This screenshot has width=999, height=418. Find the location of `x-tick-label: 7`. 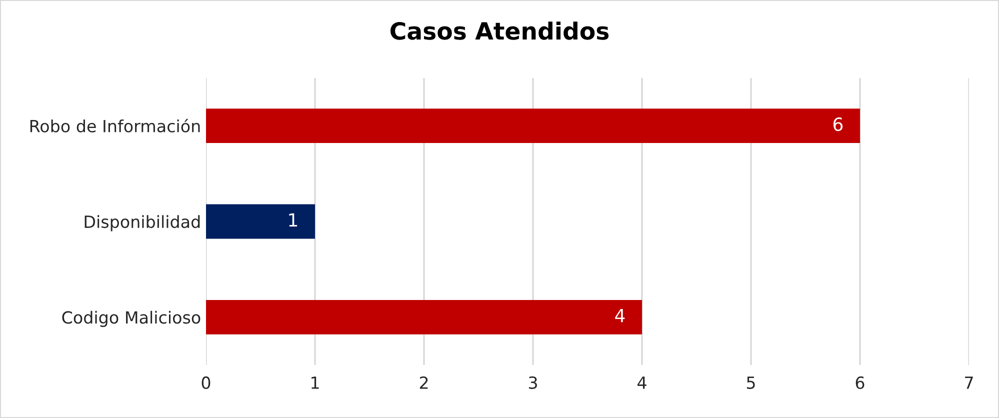

x-tick-label: 7 is located at coordinates (969, 382).